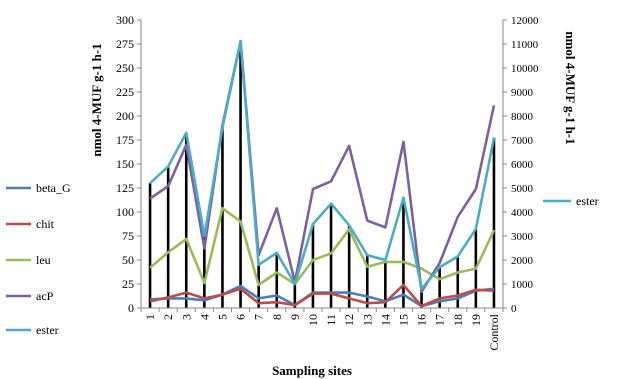 The image size is (618, 379). What do you see at coordinates (514, 309) in the screenshot?
I see `right-tick-label: 0` at bounding box center [514, 309].